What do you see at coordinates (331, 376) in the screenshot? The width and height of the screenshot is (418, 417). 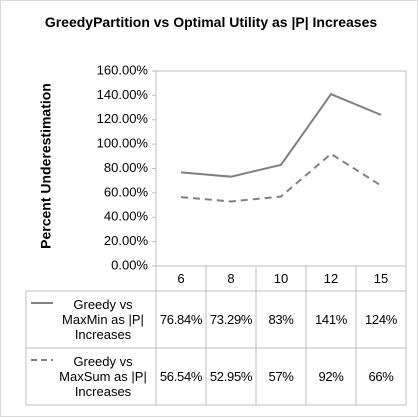 I see `data-label: 92%` at bounding box center [331, 376].